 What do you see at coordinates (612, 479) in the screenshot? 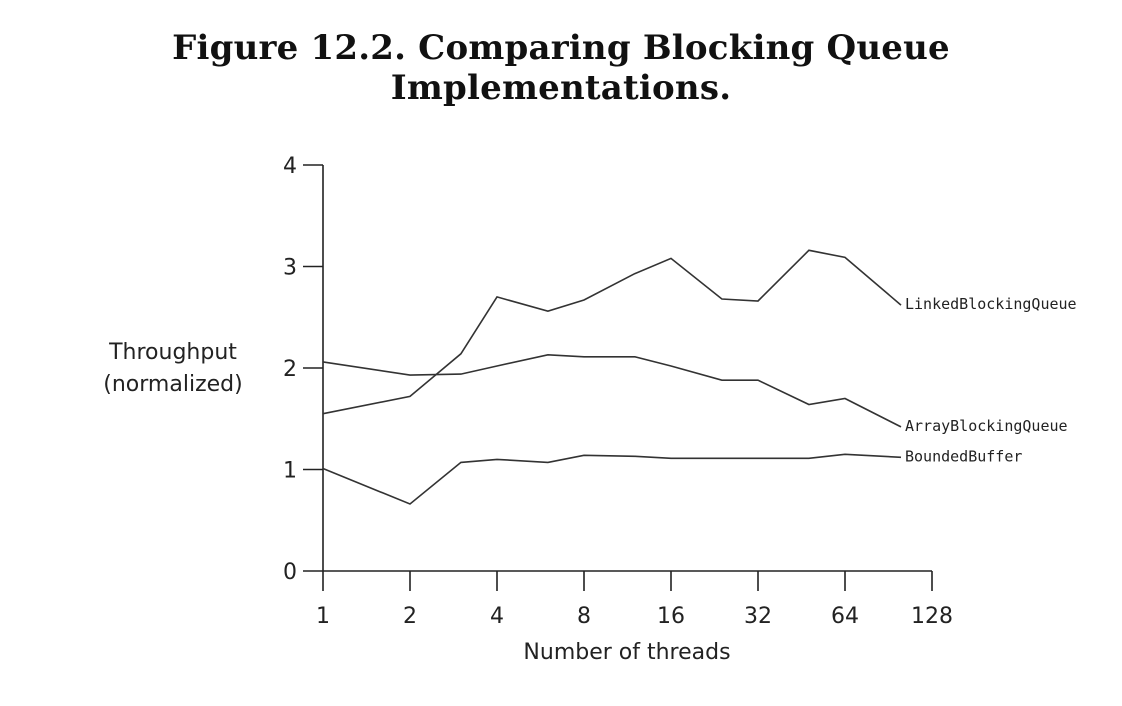
I see `series-line-BoundedBuffer` at bounding box center [612, 479].